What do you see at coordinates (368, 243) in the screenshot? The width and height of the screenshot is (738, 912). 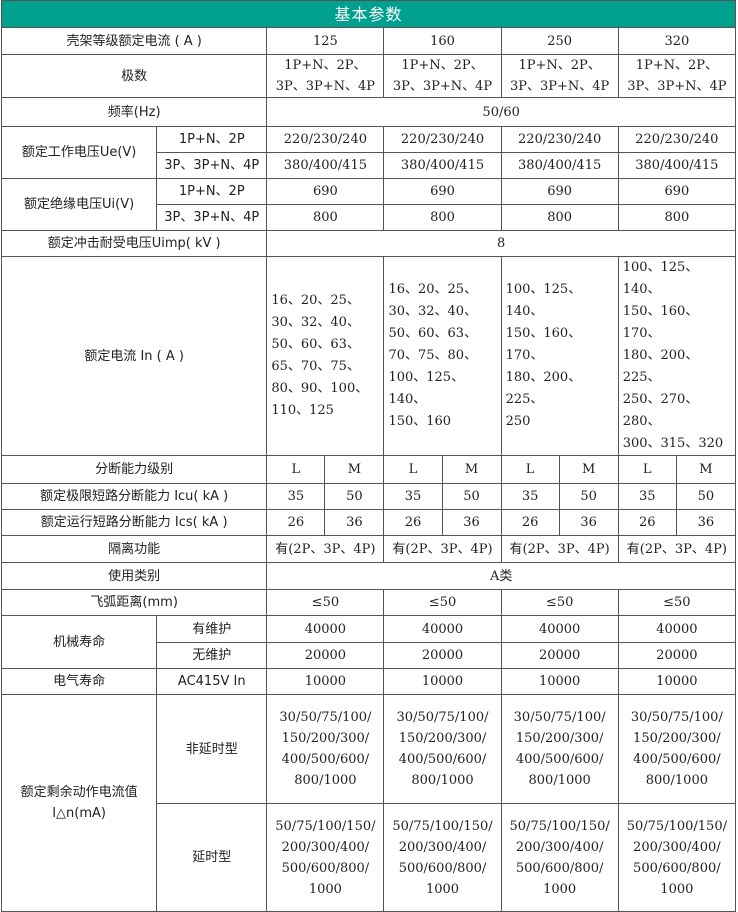 I see `table-row: 额定冲击耐受电压Uimp( kV ) 8` at bounding box center [368, 243].